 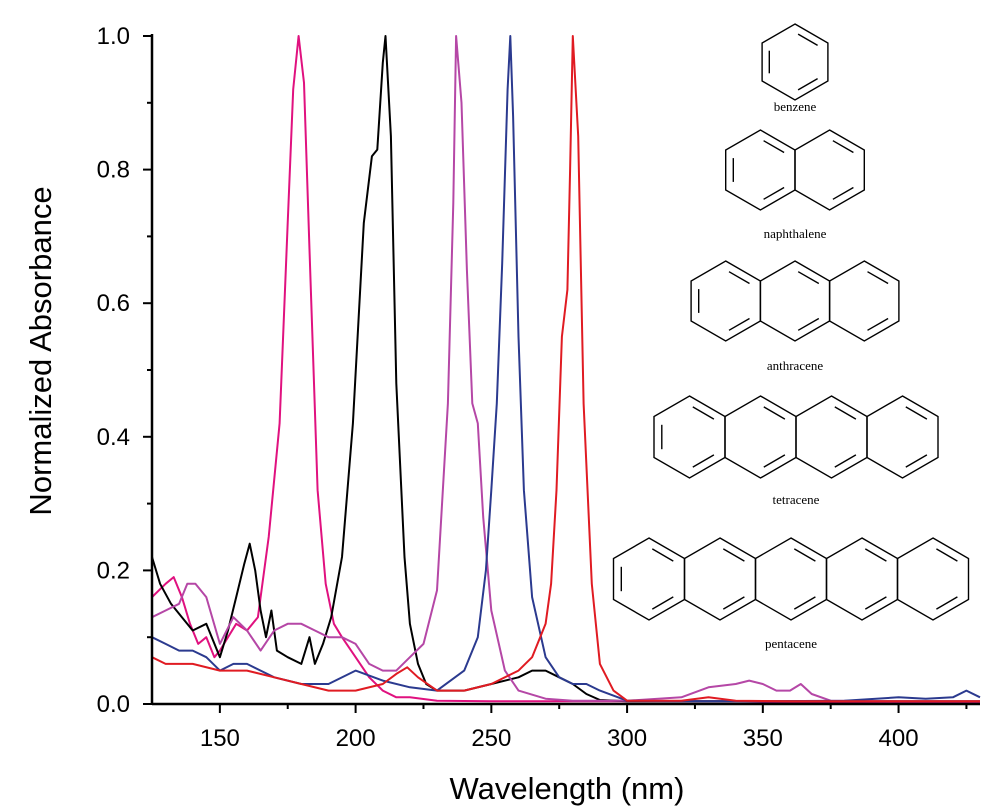 I want to click on y-tick-label: 0.6, so click(x=113, y=303).